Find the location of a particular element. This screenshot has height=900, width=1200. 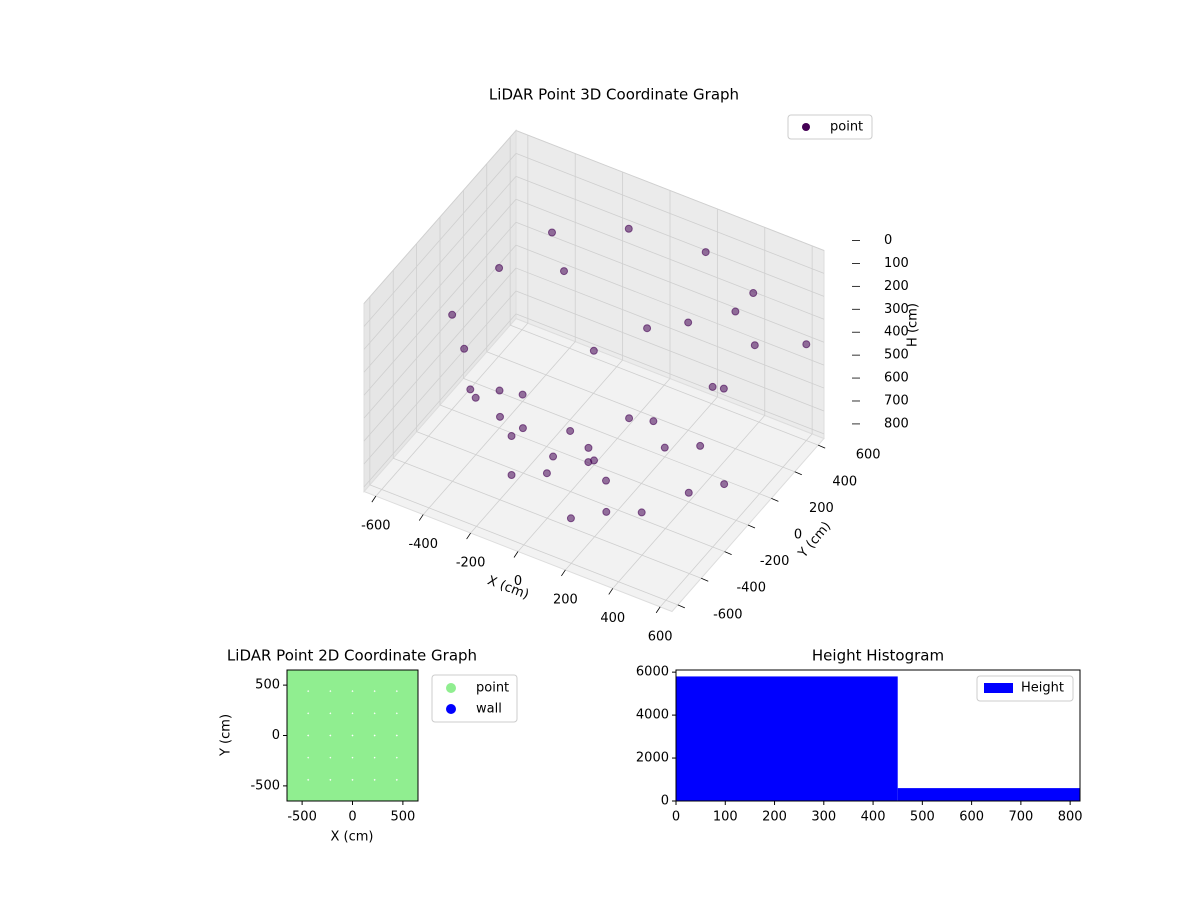

y-tick-label: -200 is located at coordinates (775, 561).